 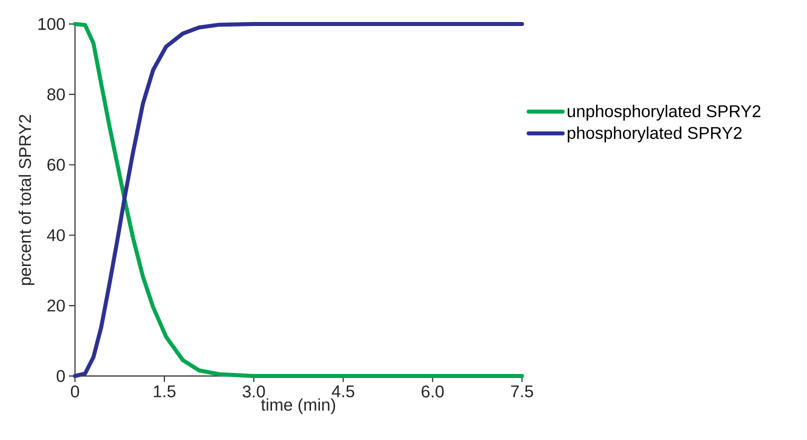 I want to click on x-tick-label: 7.5, so click(x=522, y=392).